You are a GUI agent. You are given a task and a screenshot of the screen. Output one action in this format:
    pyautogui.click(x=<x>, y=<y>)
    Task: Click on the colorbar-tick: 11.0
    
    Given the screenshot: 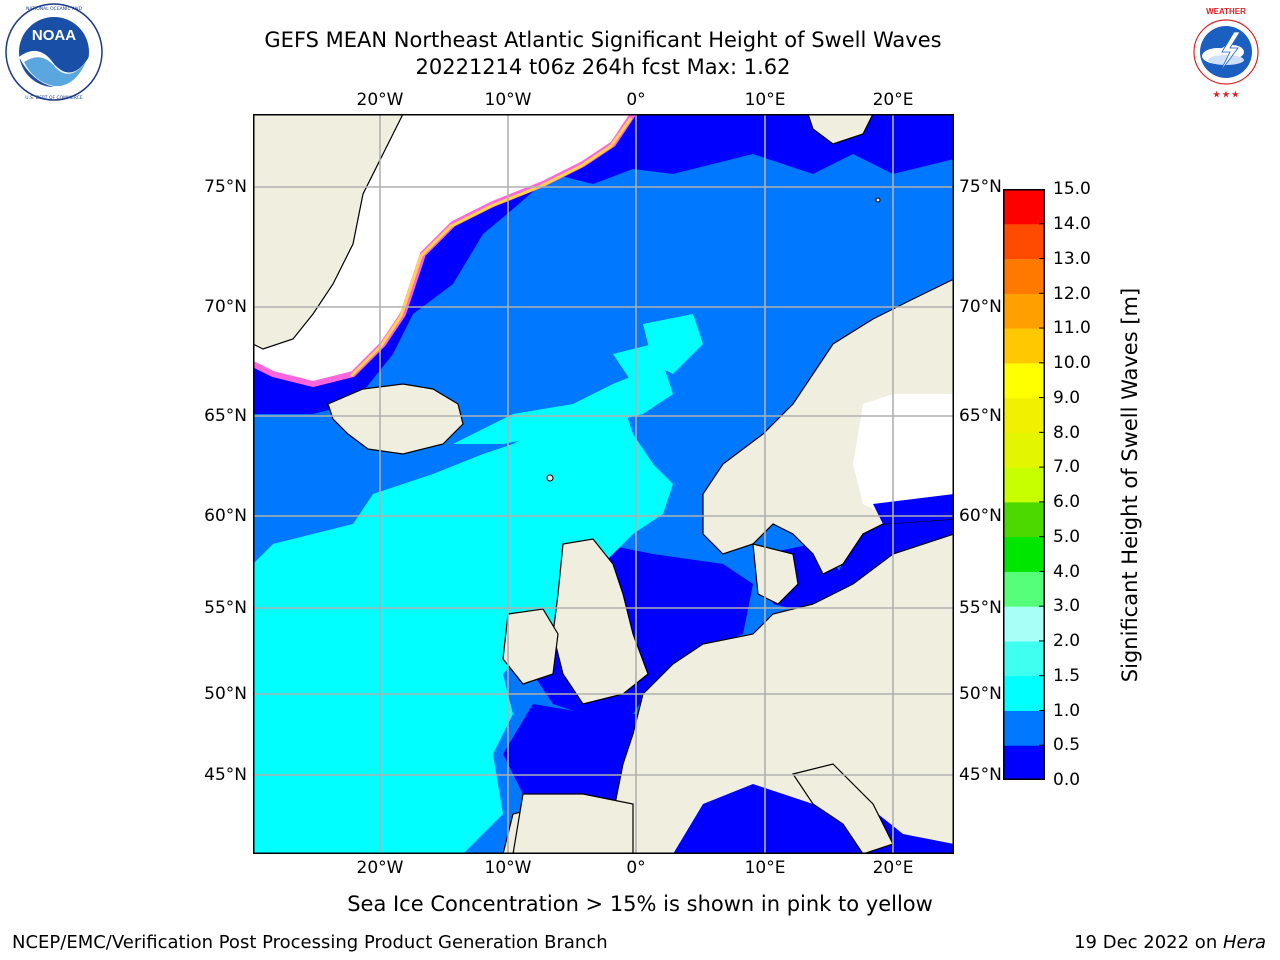 What is the action you would take?
    pyautogui.click(x=1072, y=328)
    